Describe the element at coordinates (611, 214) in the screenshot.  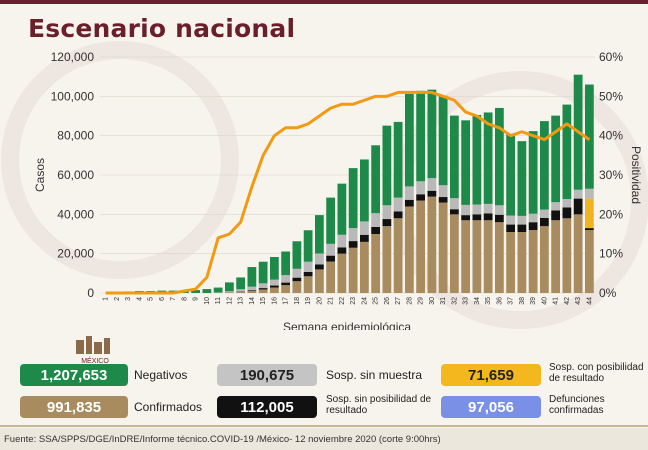
I see `y2-tick-label: 20%` at that location.